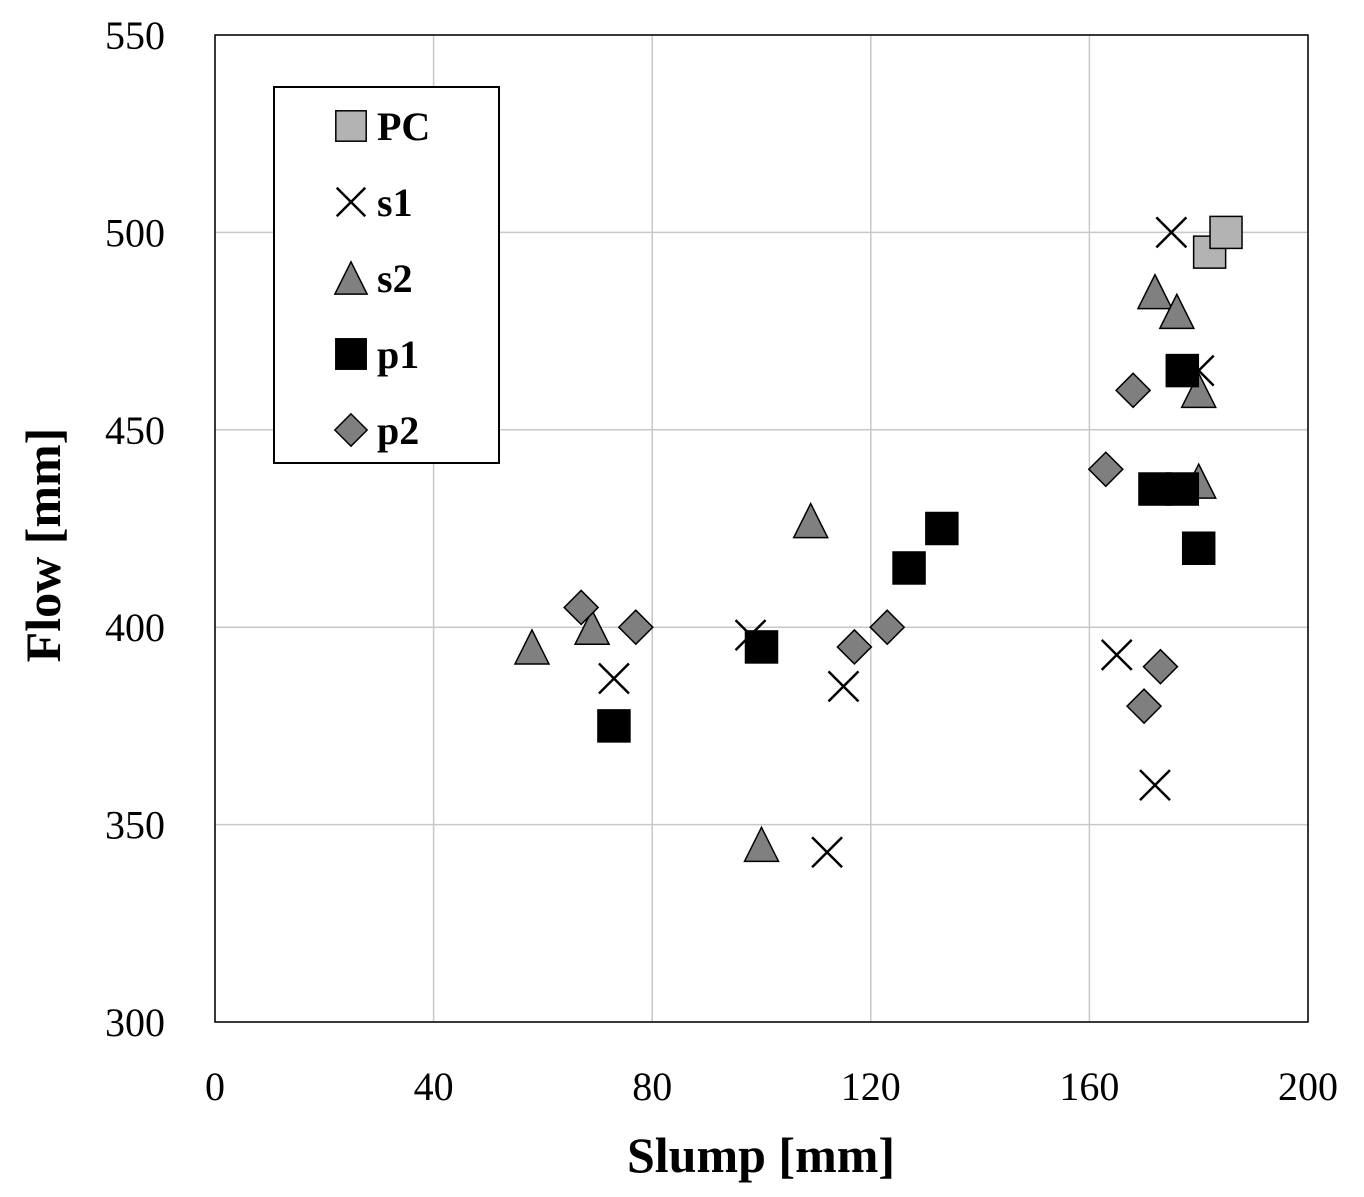 The image size is (1364, 1197). Describe the element at coordinates (652, 1086) in the screenshot. I see `x-tick-label-80: 80` at that location.